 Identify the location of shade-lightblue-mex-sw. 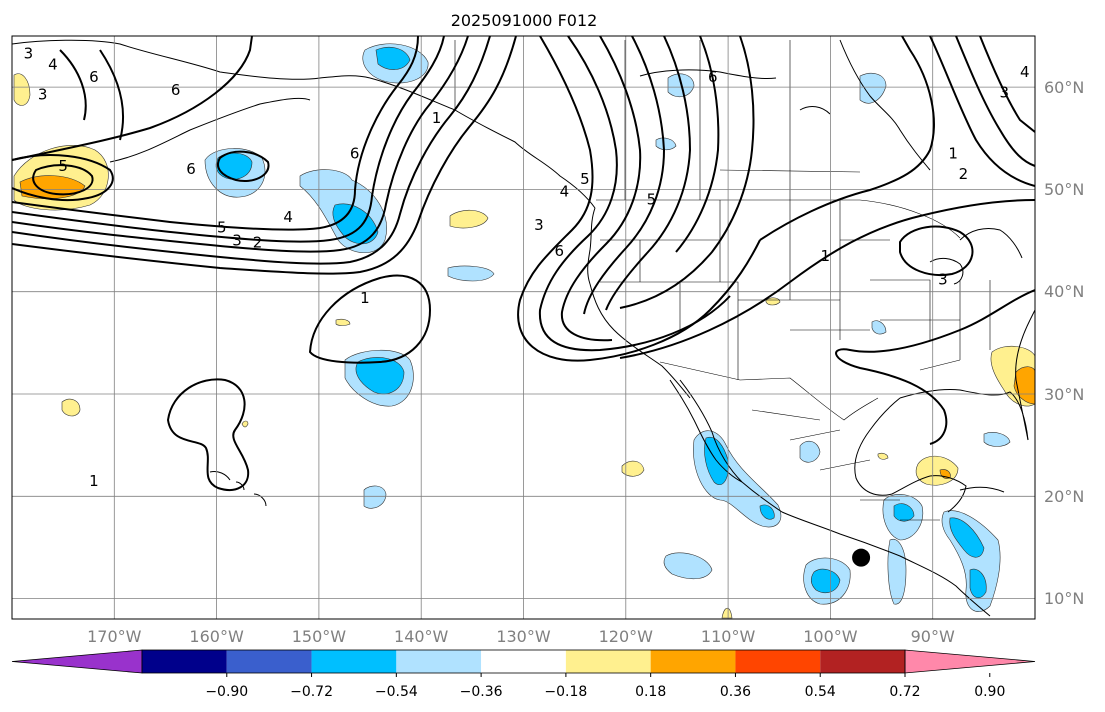
(688, 566).